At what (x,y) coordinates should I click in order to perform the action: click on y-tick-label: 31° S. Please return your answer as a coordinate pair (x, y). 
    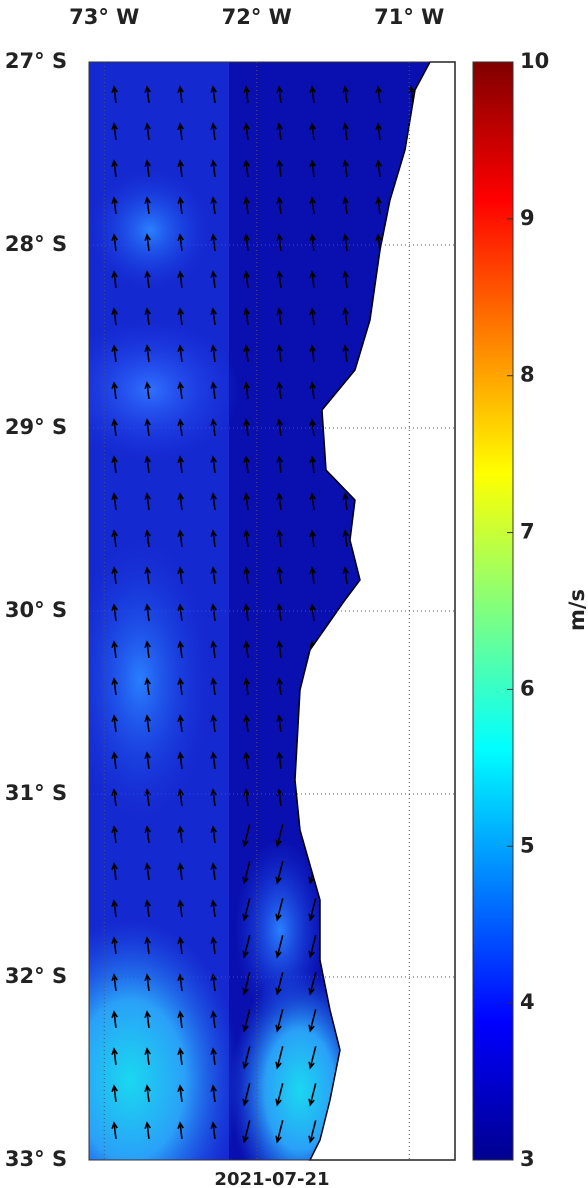
    Looking at the image, I should click on (36, 793).